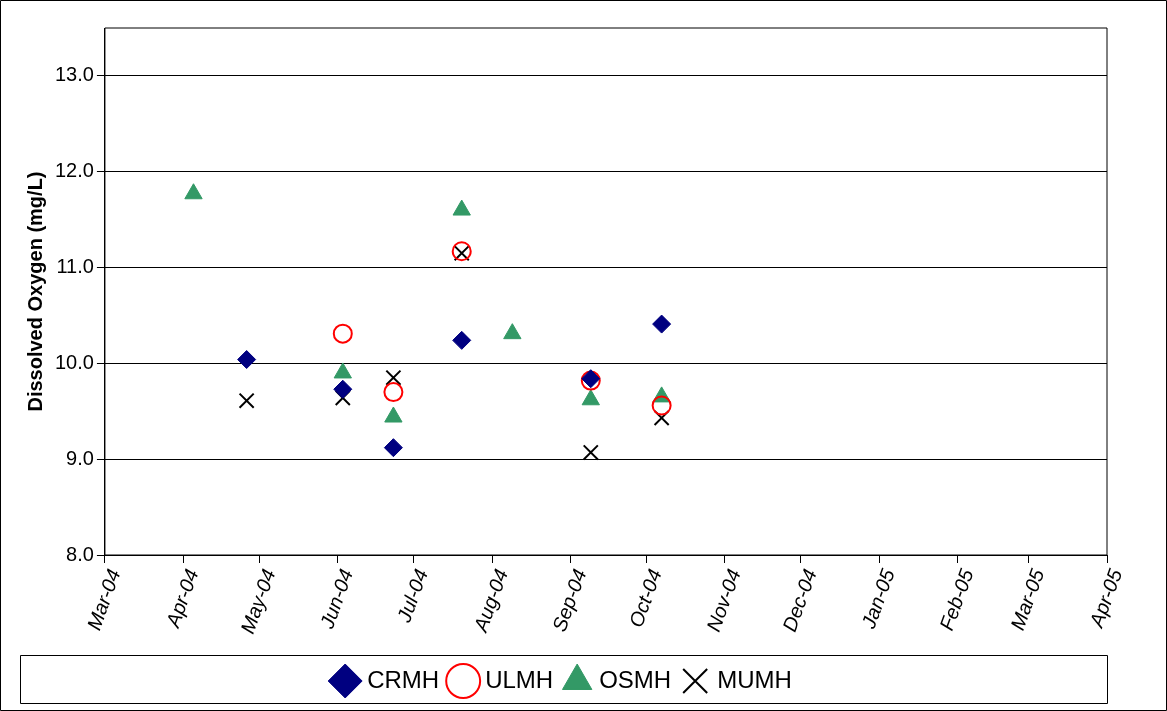 The height and width of the screenshot is (711, 1167). Describe the element at coordinates (74, 74) in the screenshot. I see `y-tick-label: 13.0` at that location.